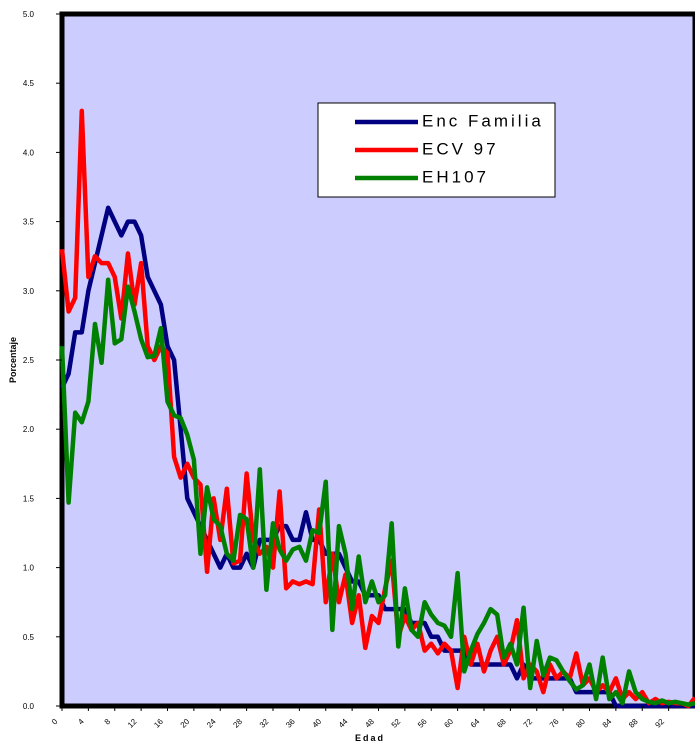 The height and width of the screenshot is (744, 695). What do you see at coordinates (448, 723) in the screenshot?
I see `x-tick-label: 60` at bounding box center [448, 723].